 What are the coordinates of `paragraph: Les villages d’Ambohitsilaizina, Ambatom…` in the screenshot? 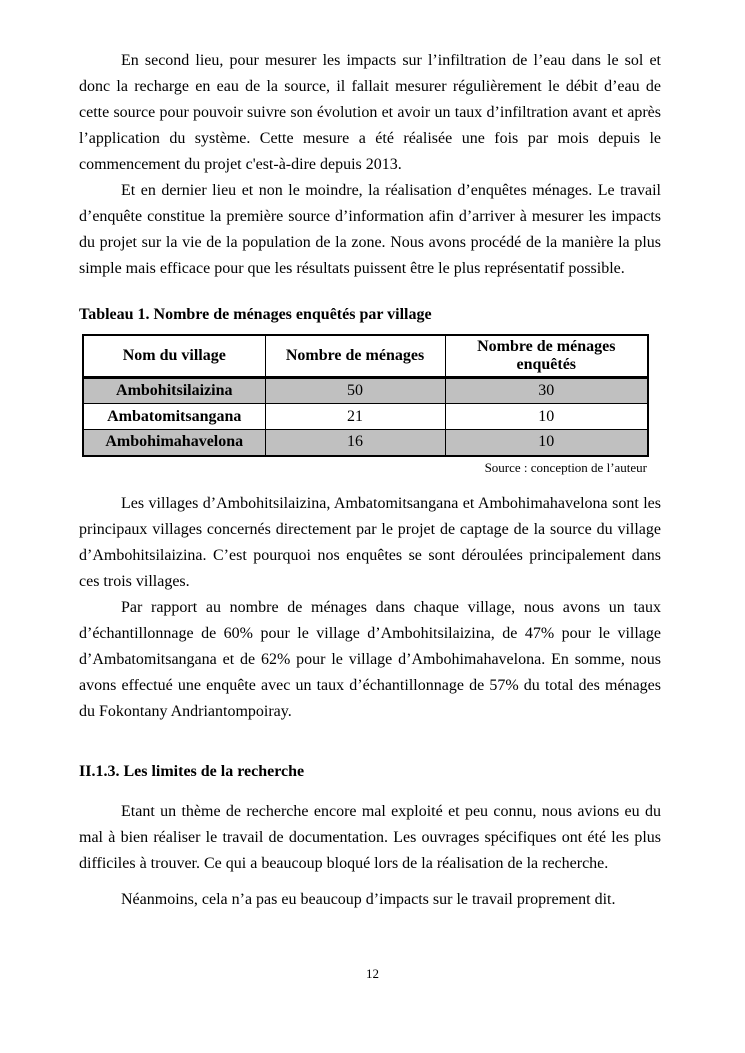 It's located at (370, 542).